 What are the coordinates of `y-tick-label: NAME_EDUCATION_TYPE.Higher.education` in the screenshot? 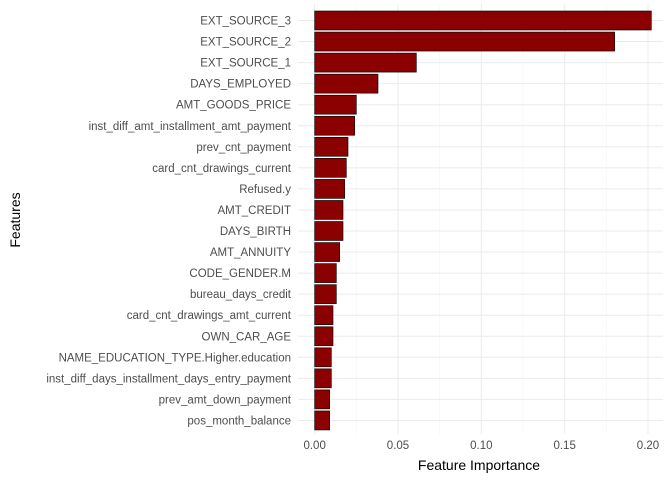 It's located at (175, 358).